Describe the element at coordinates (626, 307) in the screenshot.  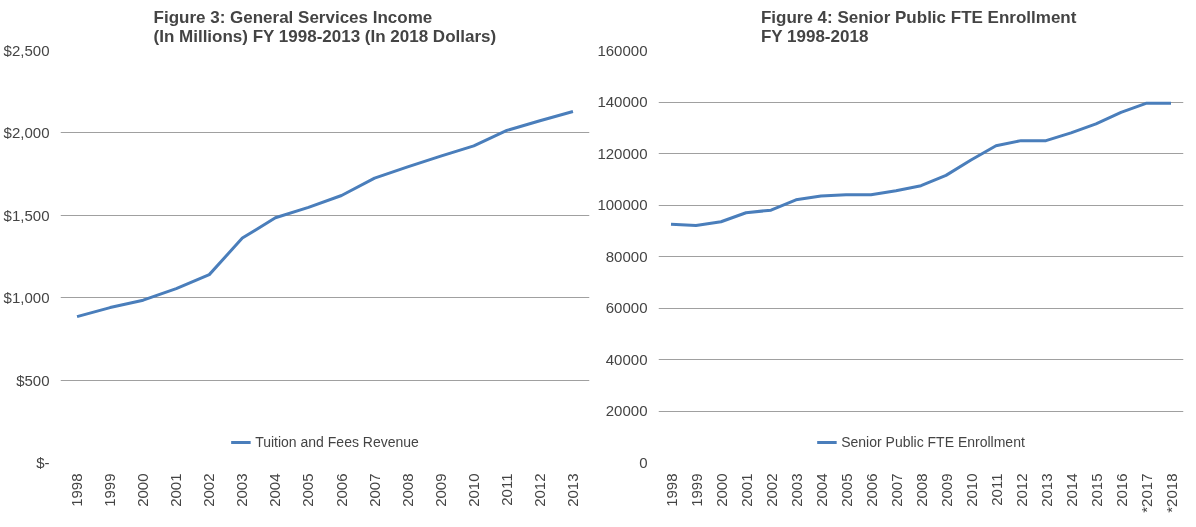
I see `y-tick-label: 60000` at that location.